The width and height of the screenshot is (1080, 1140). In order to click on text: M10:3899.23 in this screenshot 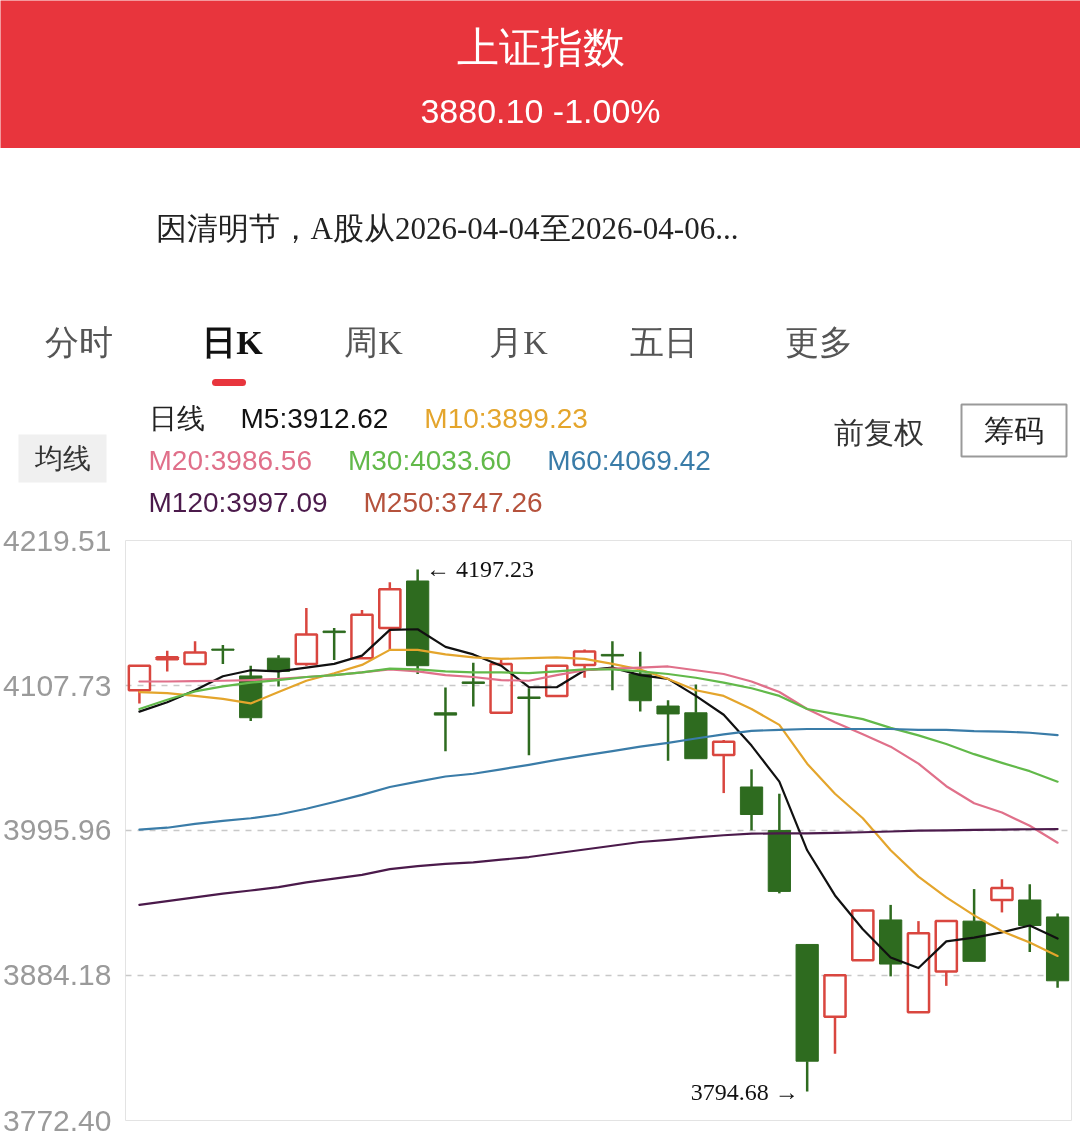, I will do `click(506, 418)`.